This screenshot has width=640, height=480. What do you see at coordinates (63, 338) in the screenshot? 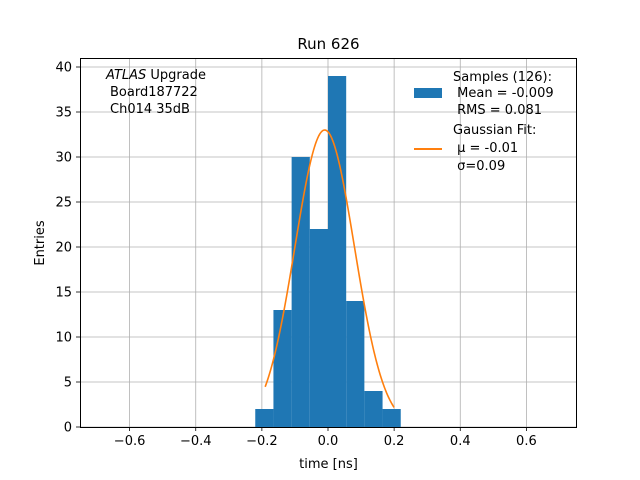
I see `y-tick-label: 10` at bounding box center [63, 338].